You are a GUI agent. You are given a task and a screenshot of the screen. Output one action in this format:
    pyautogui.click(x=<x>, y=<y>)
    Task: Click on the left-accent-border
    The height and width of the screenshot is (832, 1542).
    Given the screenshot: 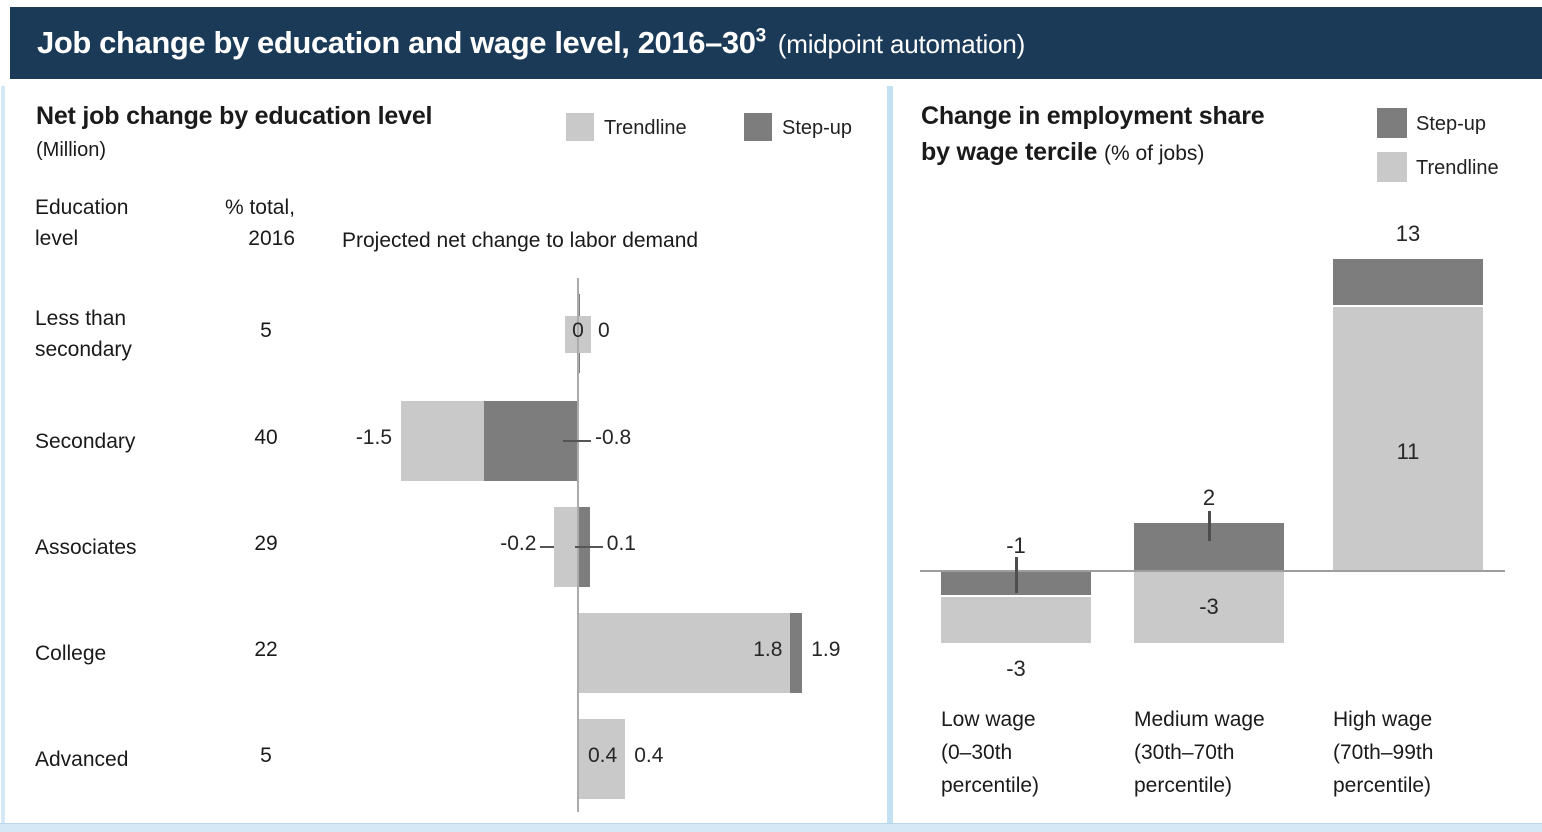 What is the action you would take?
    pyautogui.click(x=3, y=454)
    